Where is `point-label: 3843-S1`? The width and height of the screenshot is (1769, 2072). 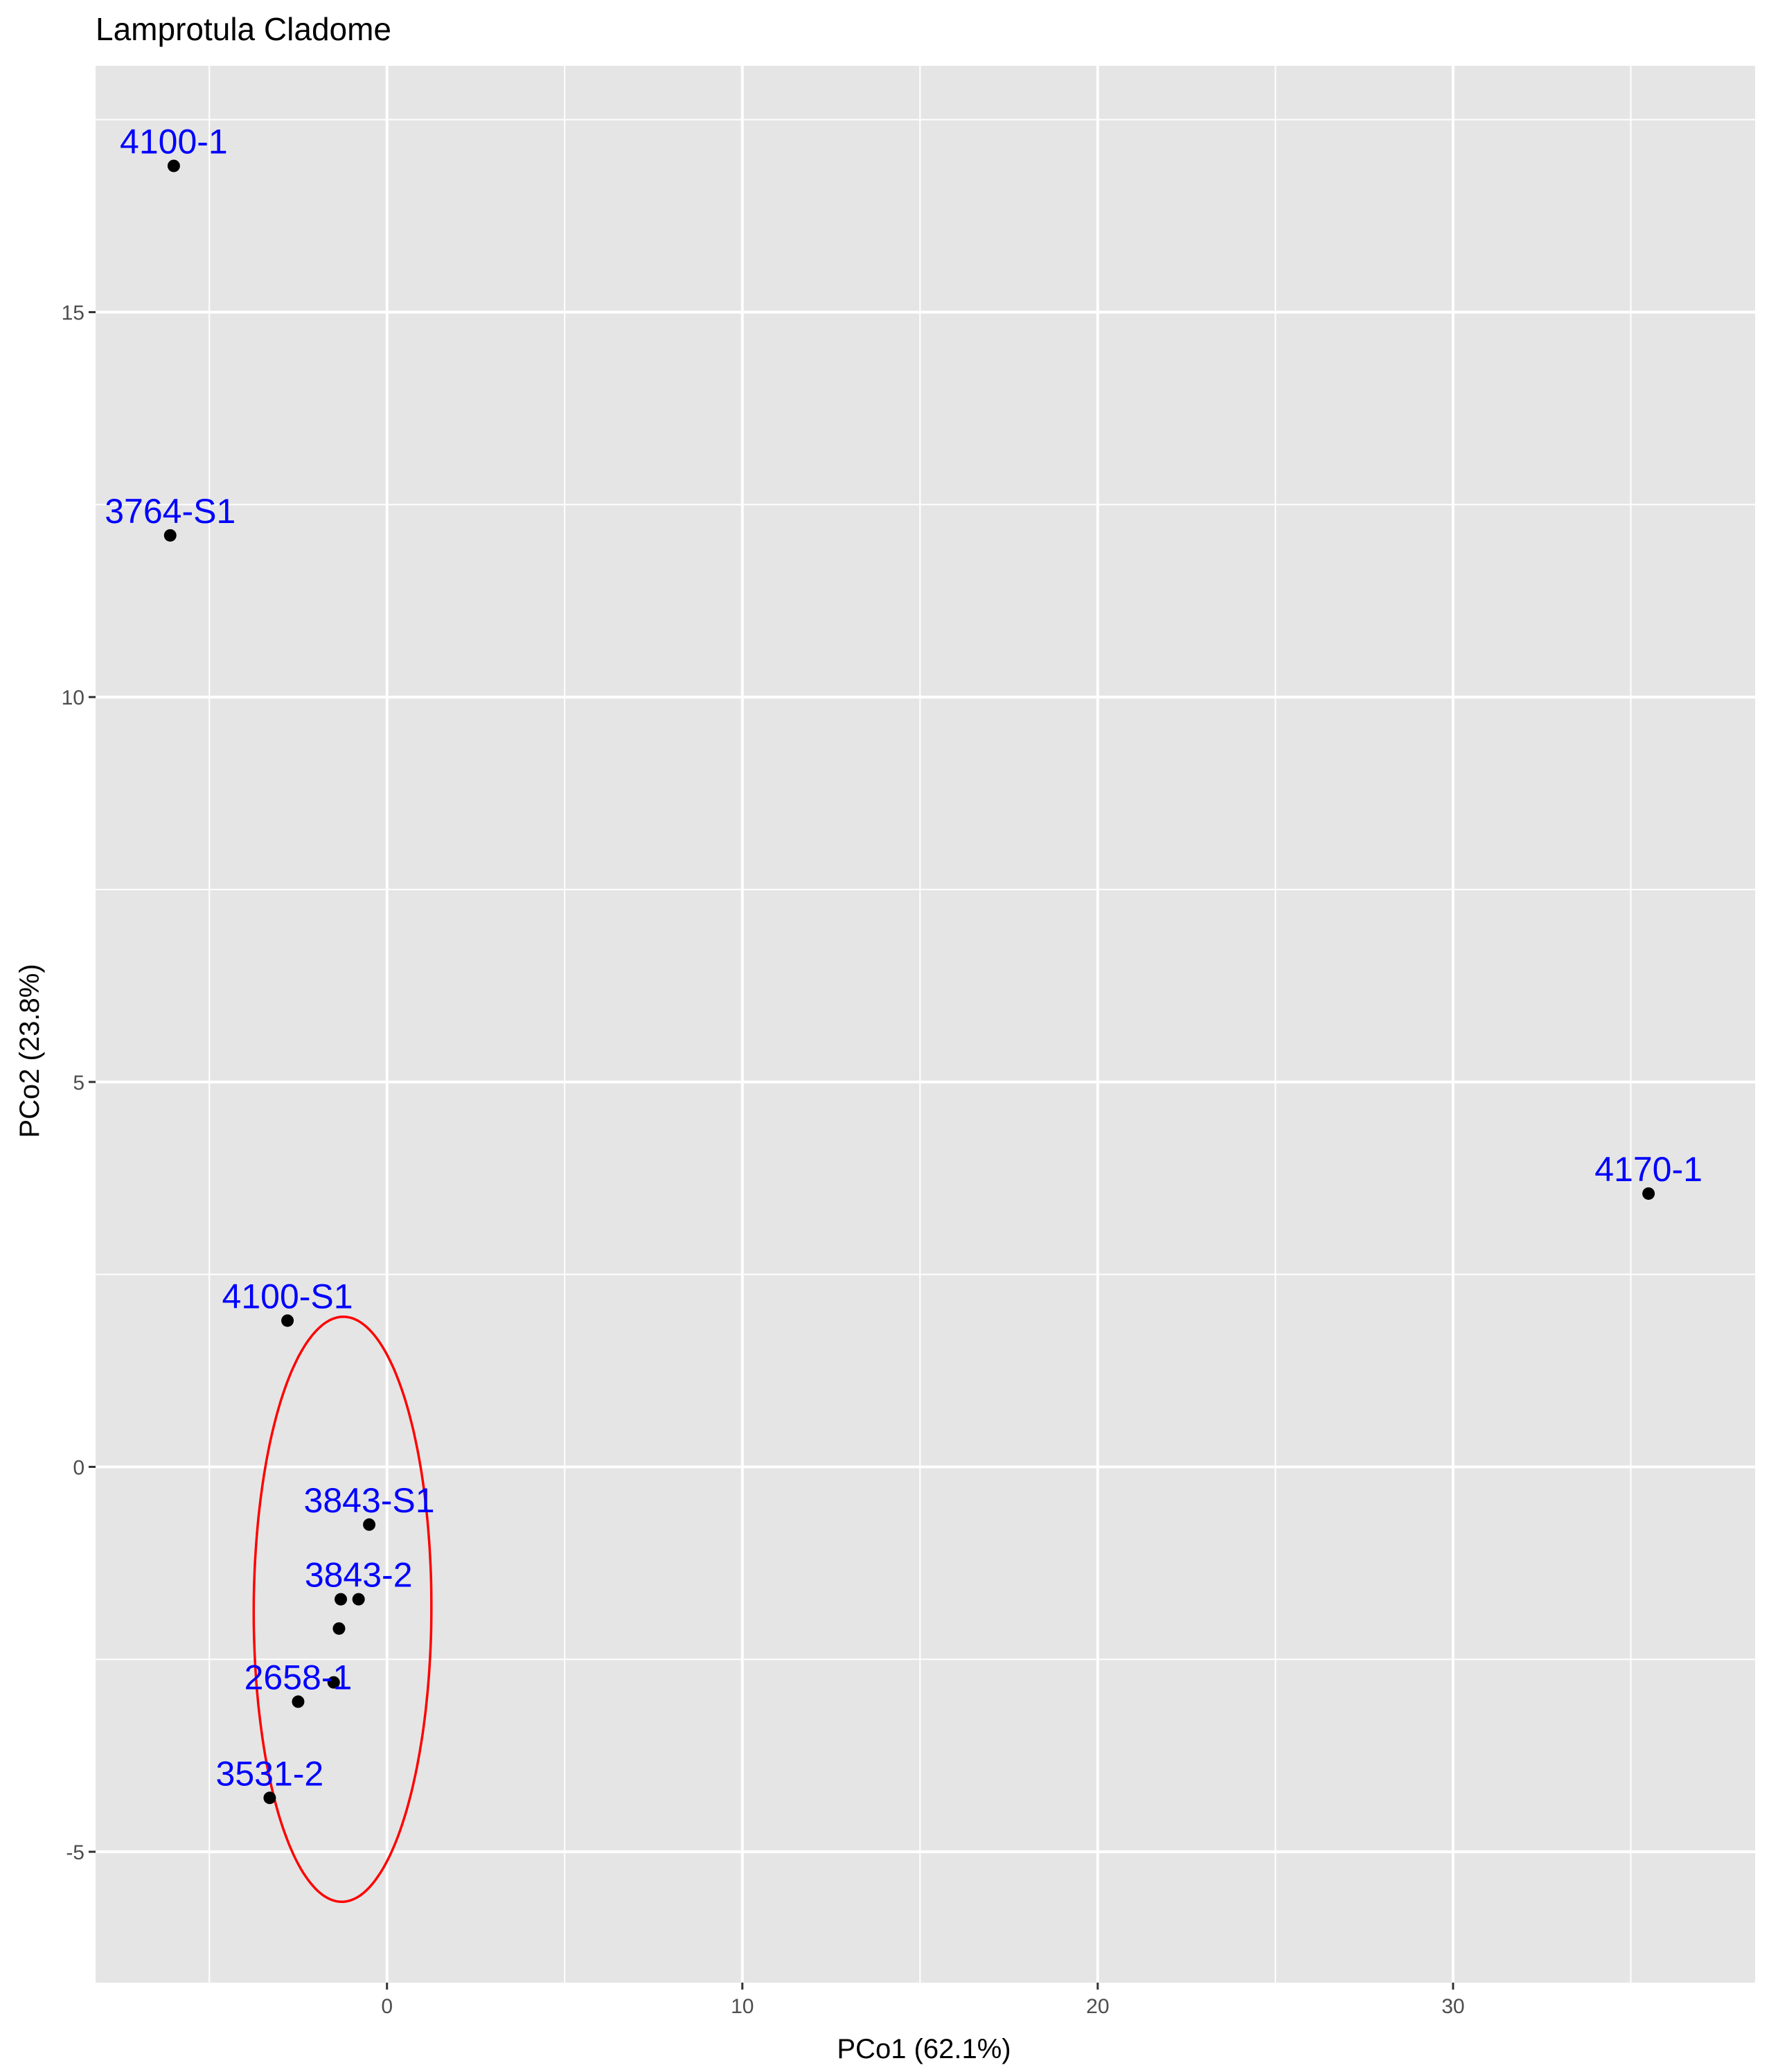
point-label: 3843-S1 is located at coordinates (369, 1500).